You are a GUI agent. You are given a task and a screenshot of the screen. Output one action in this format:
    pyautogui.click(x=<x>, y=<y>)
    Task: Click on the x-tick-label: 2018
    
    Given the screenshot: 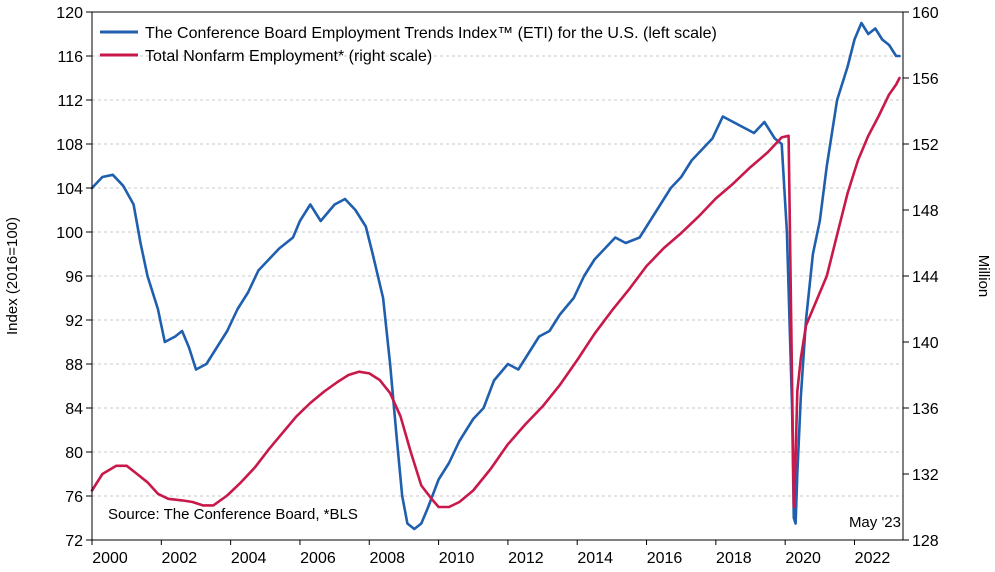 What is the action you would take?
    pyautogui.click(x=734, y=558)
    